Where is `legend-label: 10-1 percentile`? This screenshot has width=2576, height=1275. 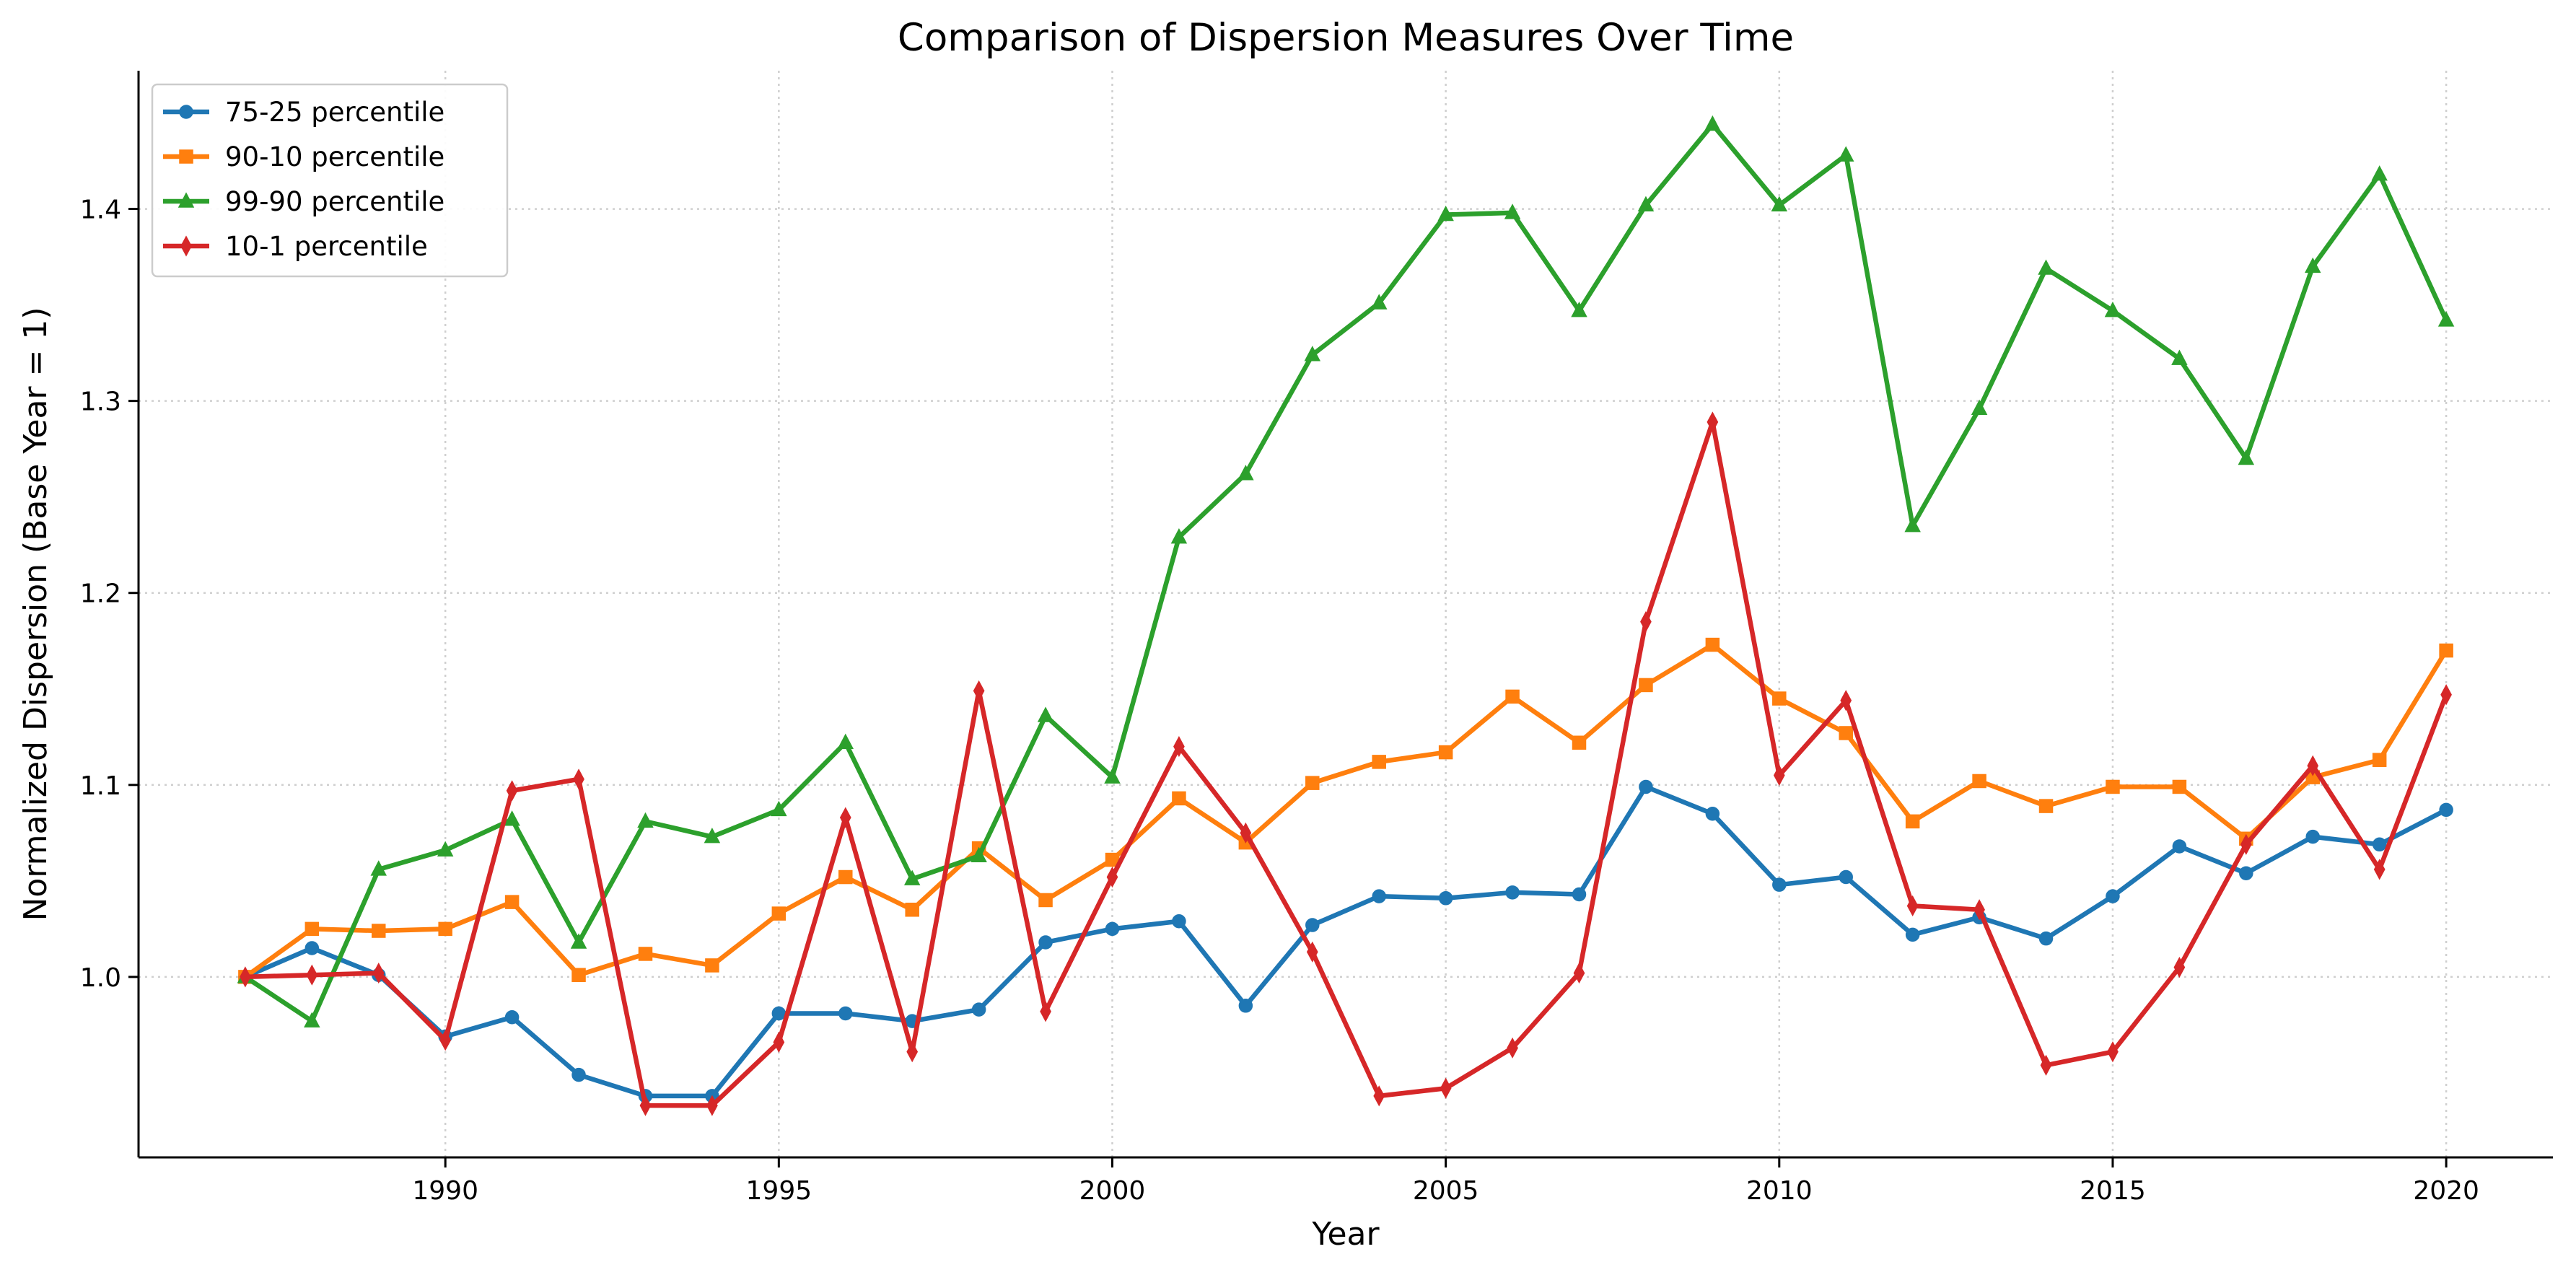 legend-label: 10-1 percentile is located at coordinates (326, 247).